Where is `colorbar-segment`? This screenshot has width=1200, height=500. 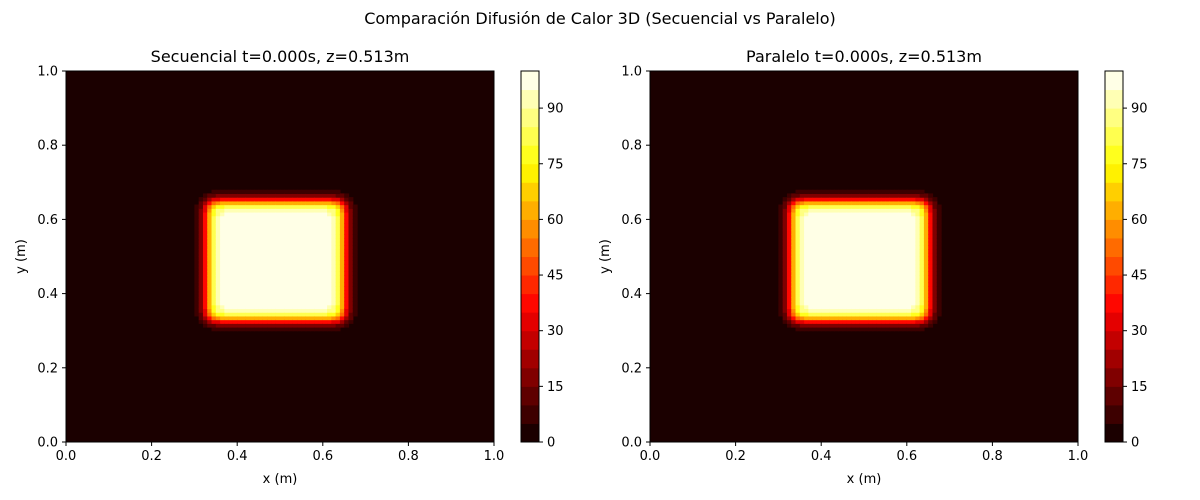
colorbar-segment is located at coordinates (1114, 266).